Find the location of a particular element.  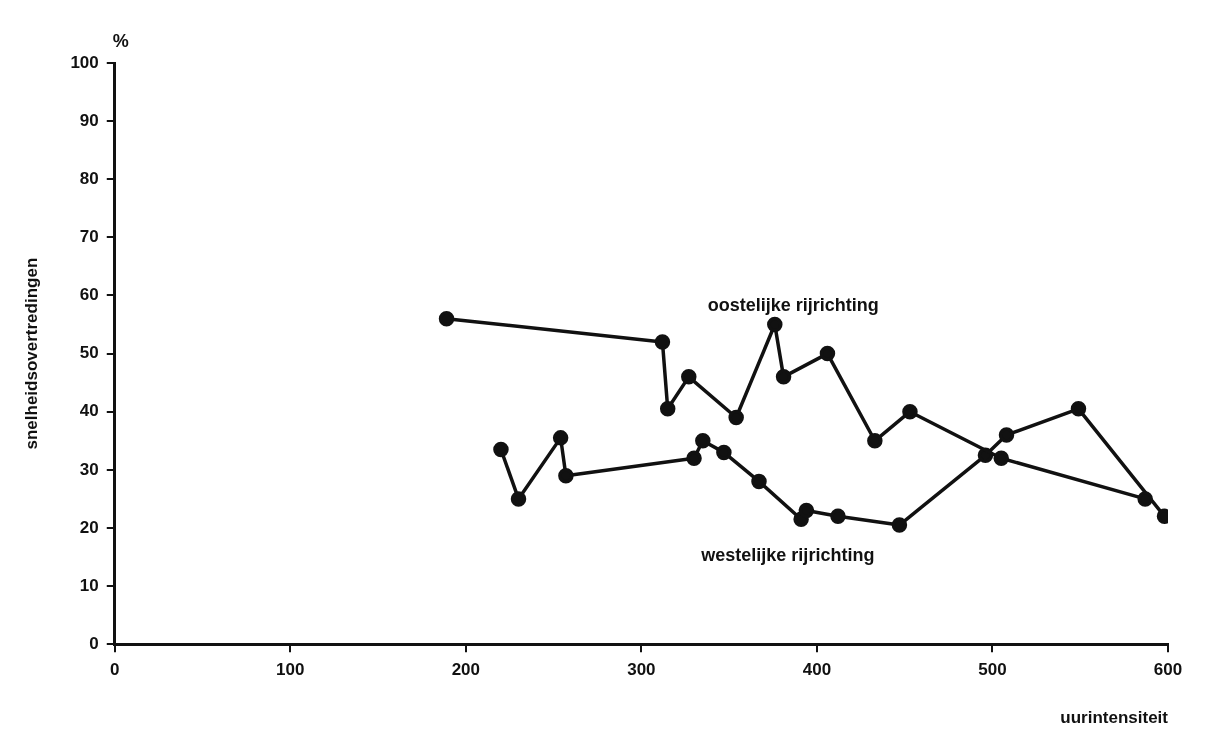

y-tick-label: 50 is located at coordinates (89, 353).